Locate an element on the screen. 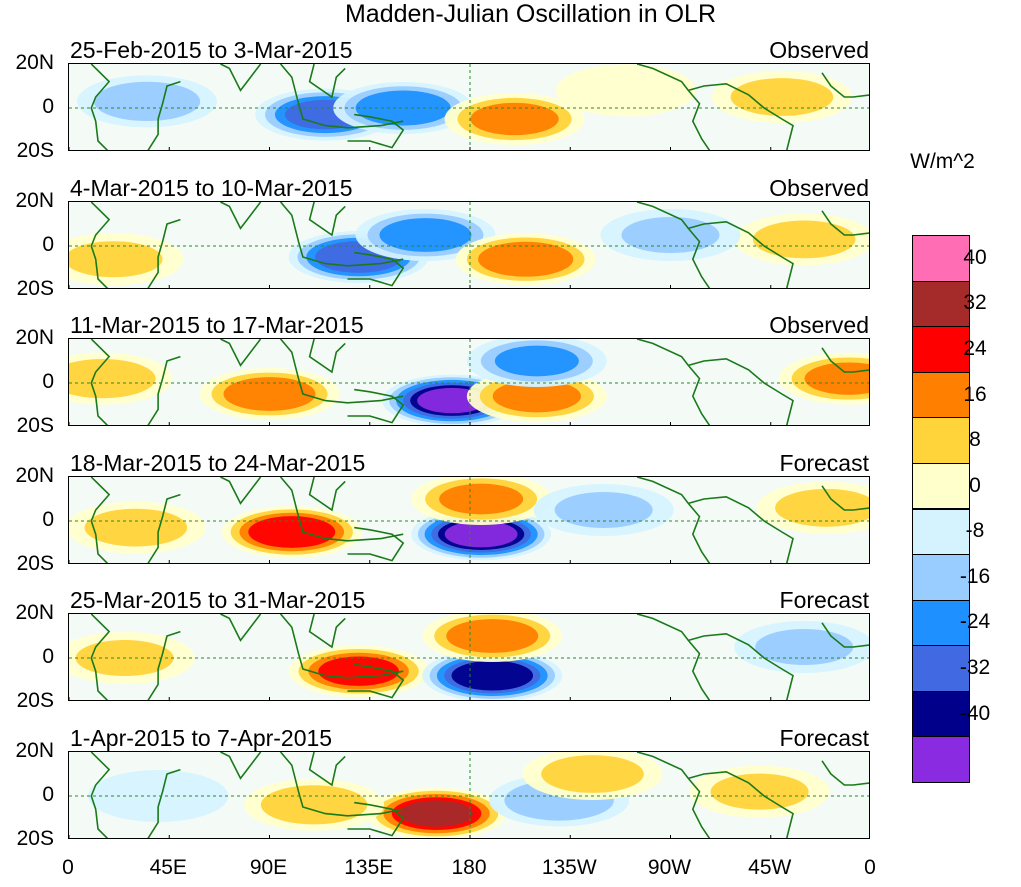 Image resolution: width=1021 pixels, height=887 pixels. x-tick-label: 0 is located at coordinates (68, 867).